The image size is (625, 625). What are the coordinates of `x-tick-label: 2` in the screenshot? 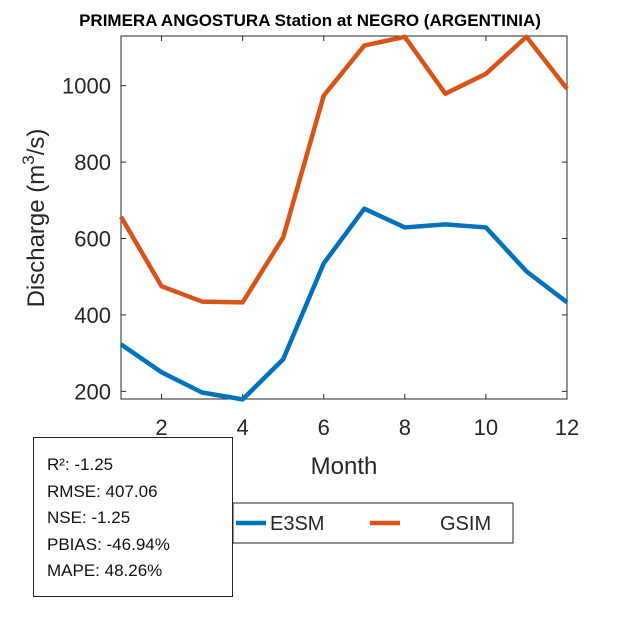 It's located at (161, 427).